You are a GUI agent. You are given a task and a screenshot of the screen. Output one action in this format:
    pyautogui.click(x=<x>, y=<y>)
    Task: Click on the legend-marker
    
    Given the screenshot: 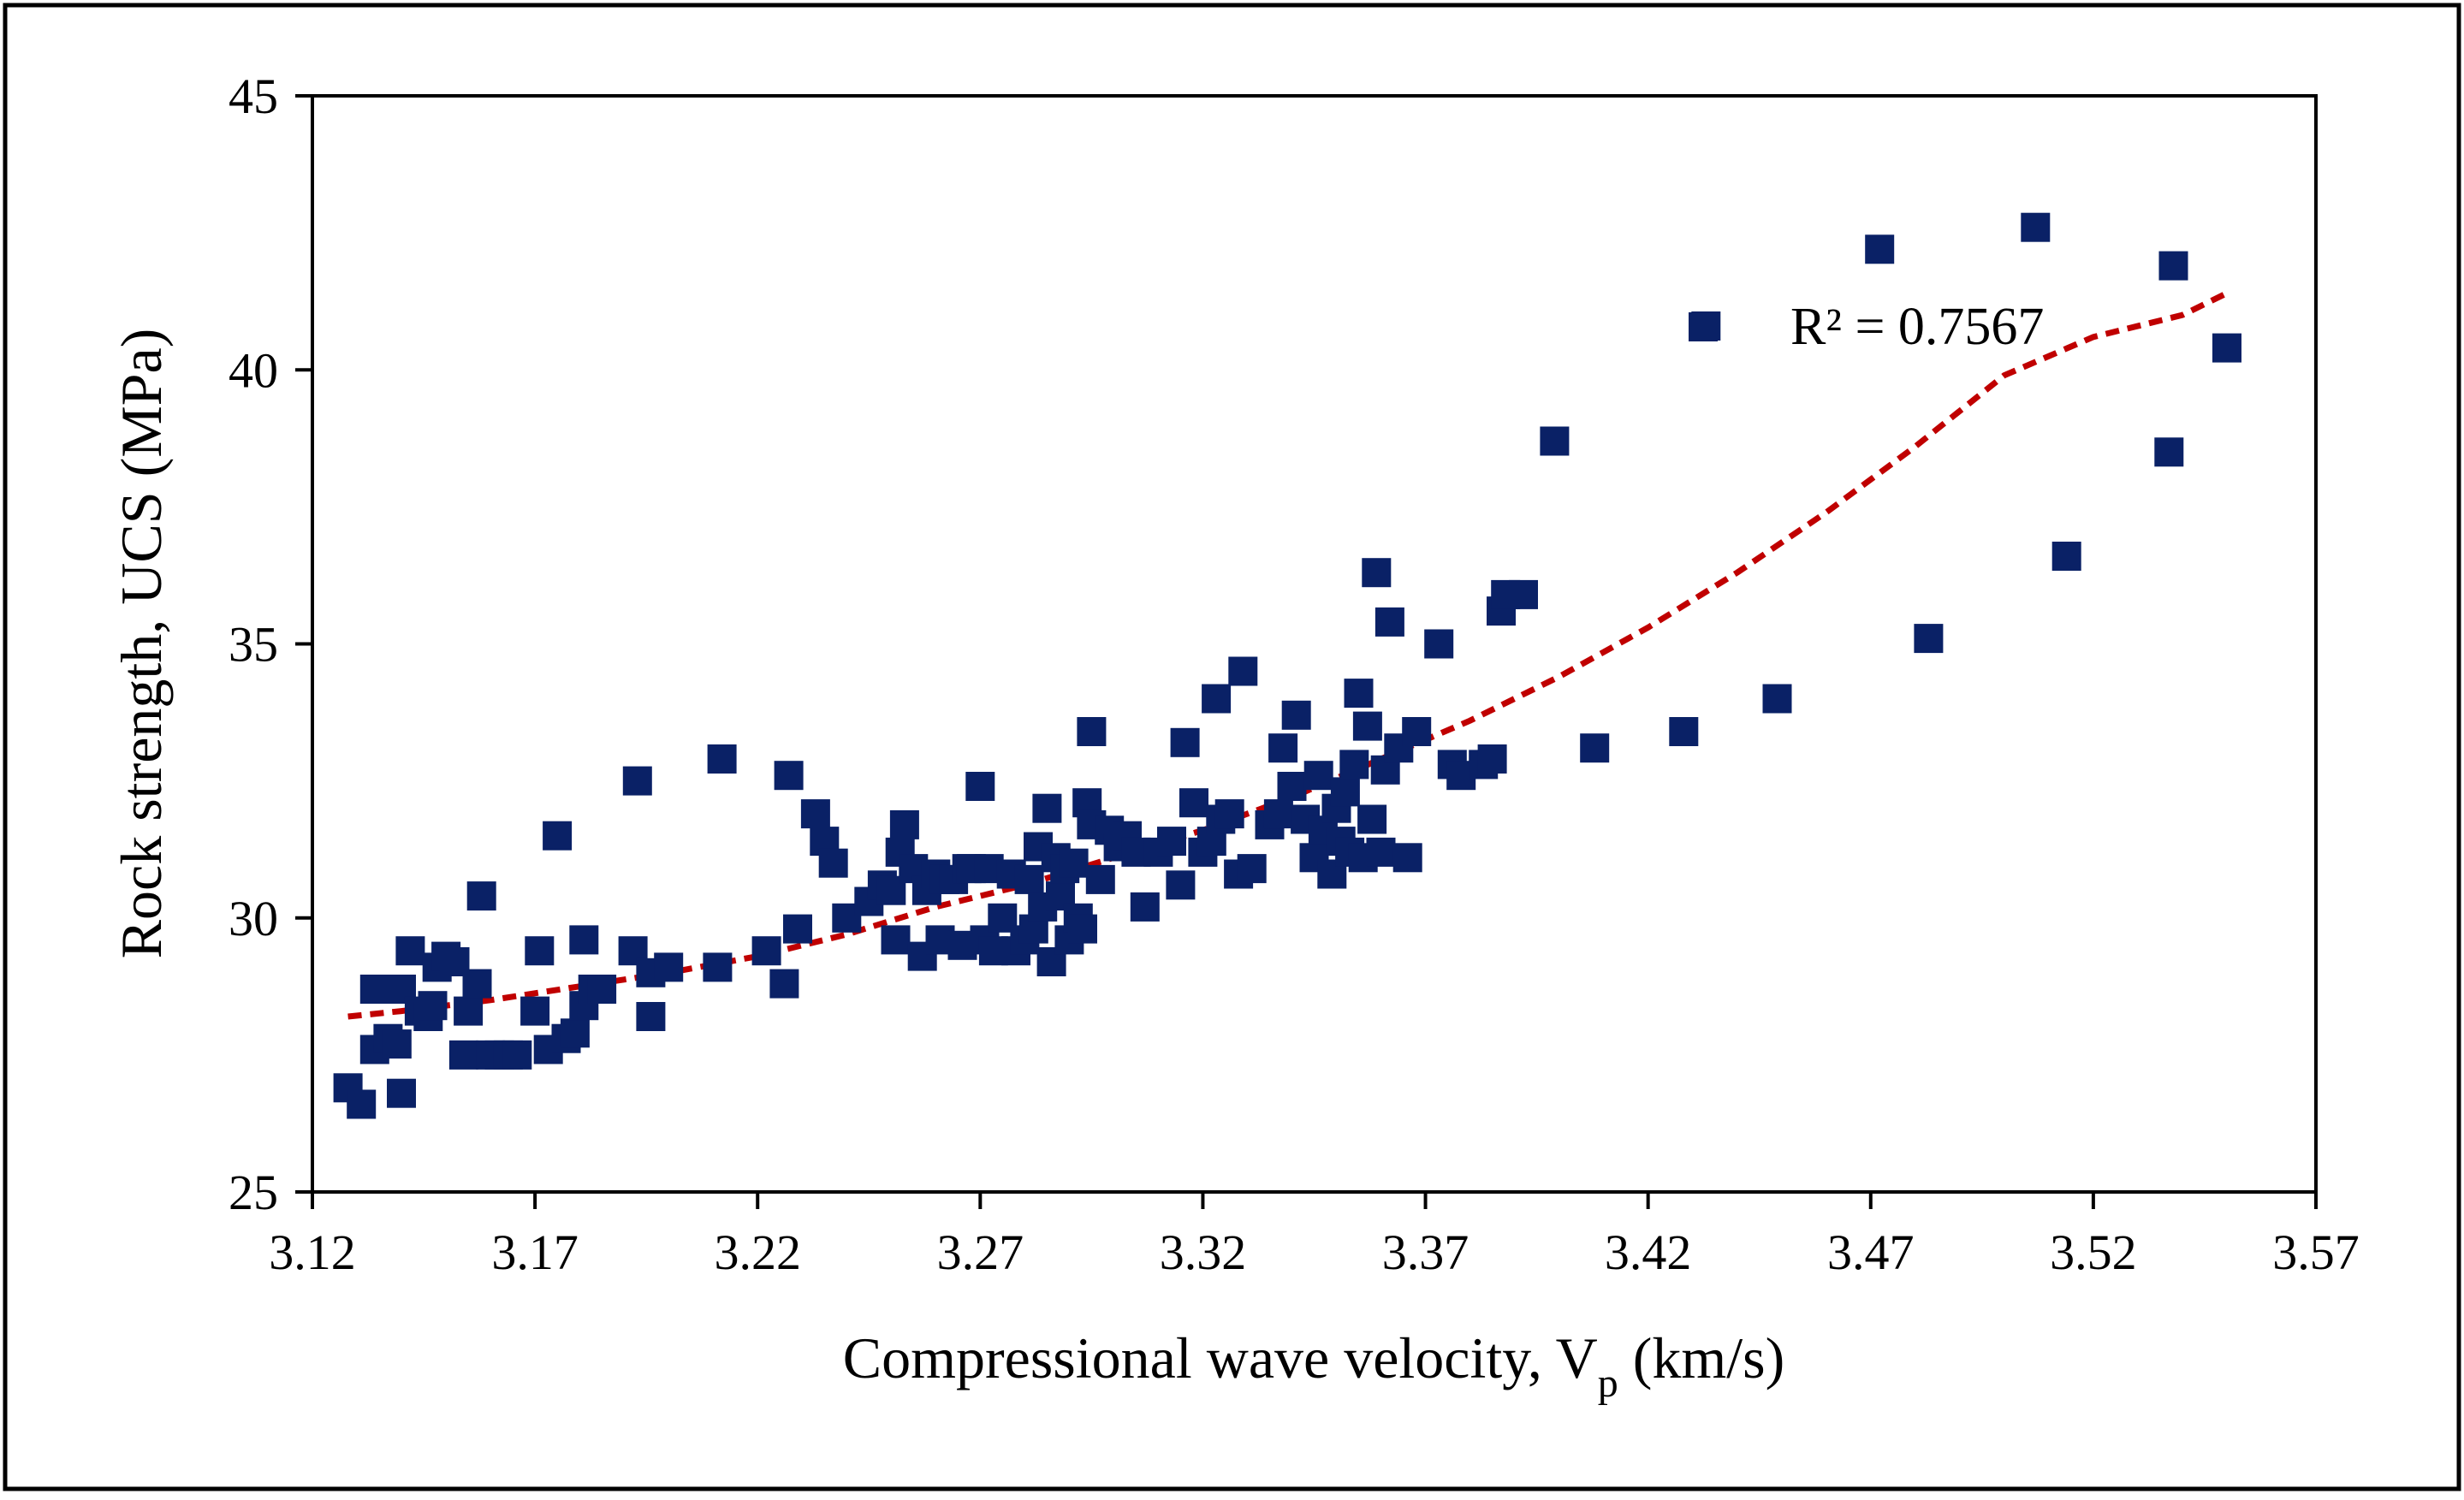 What is the action you would take?
    pyautogui.click(x=1703, y=327)
    